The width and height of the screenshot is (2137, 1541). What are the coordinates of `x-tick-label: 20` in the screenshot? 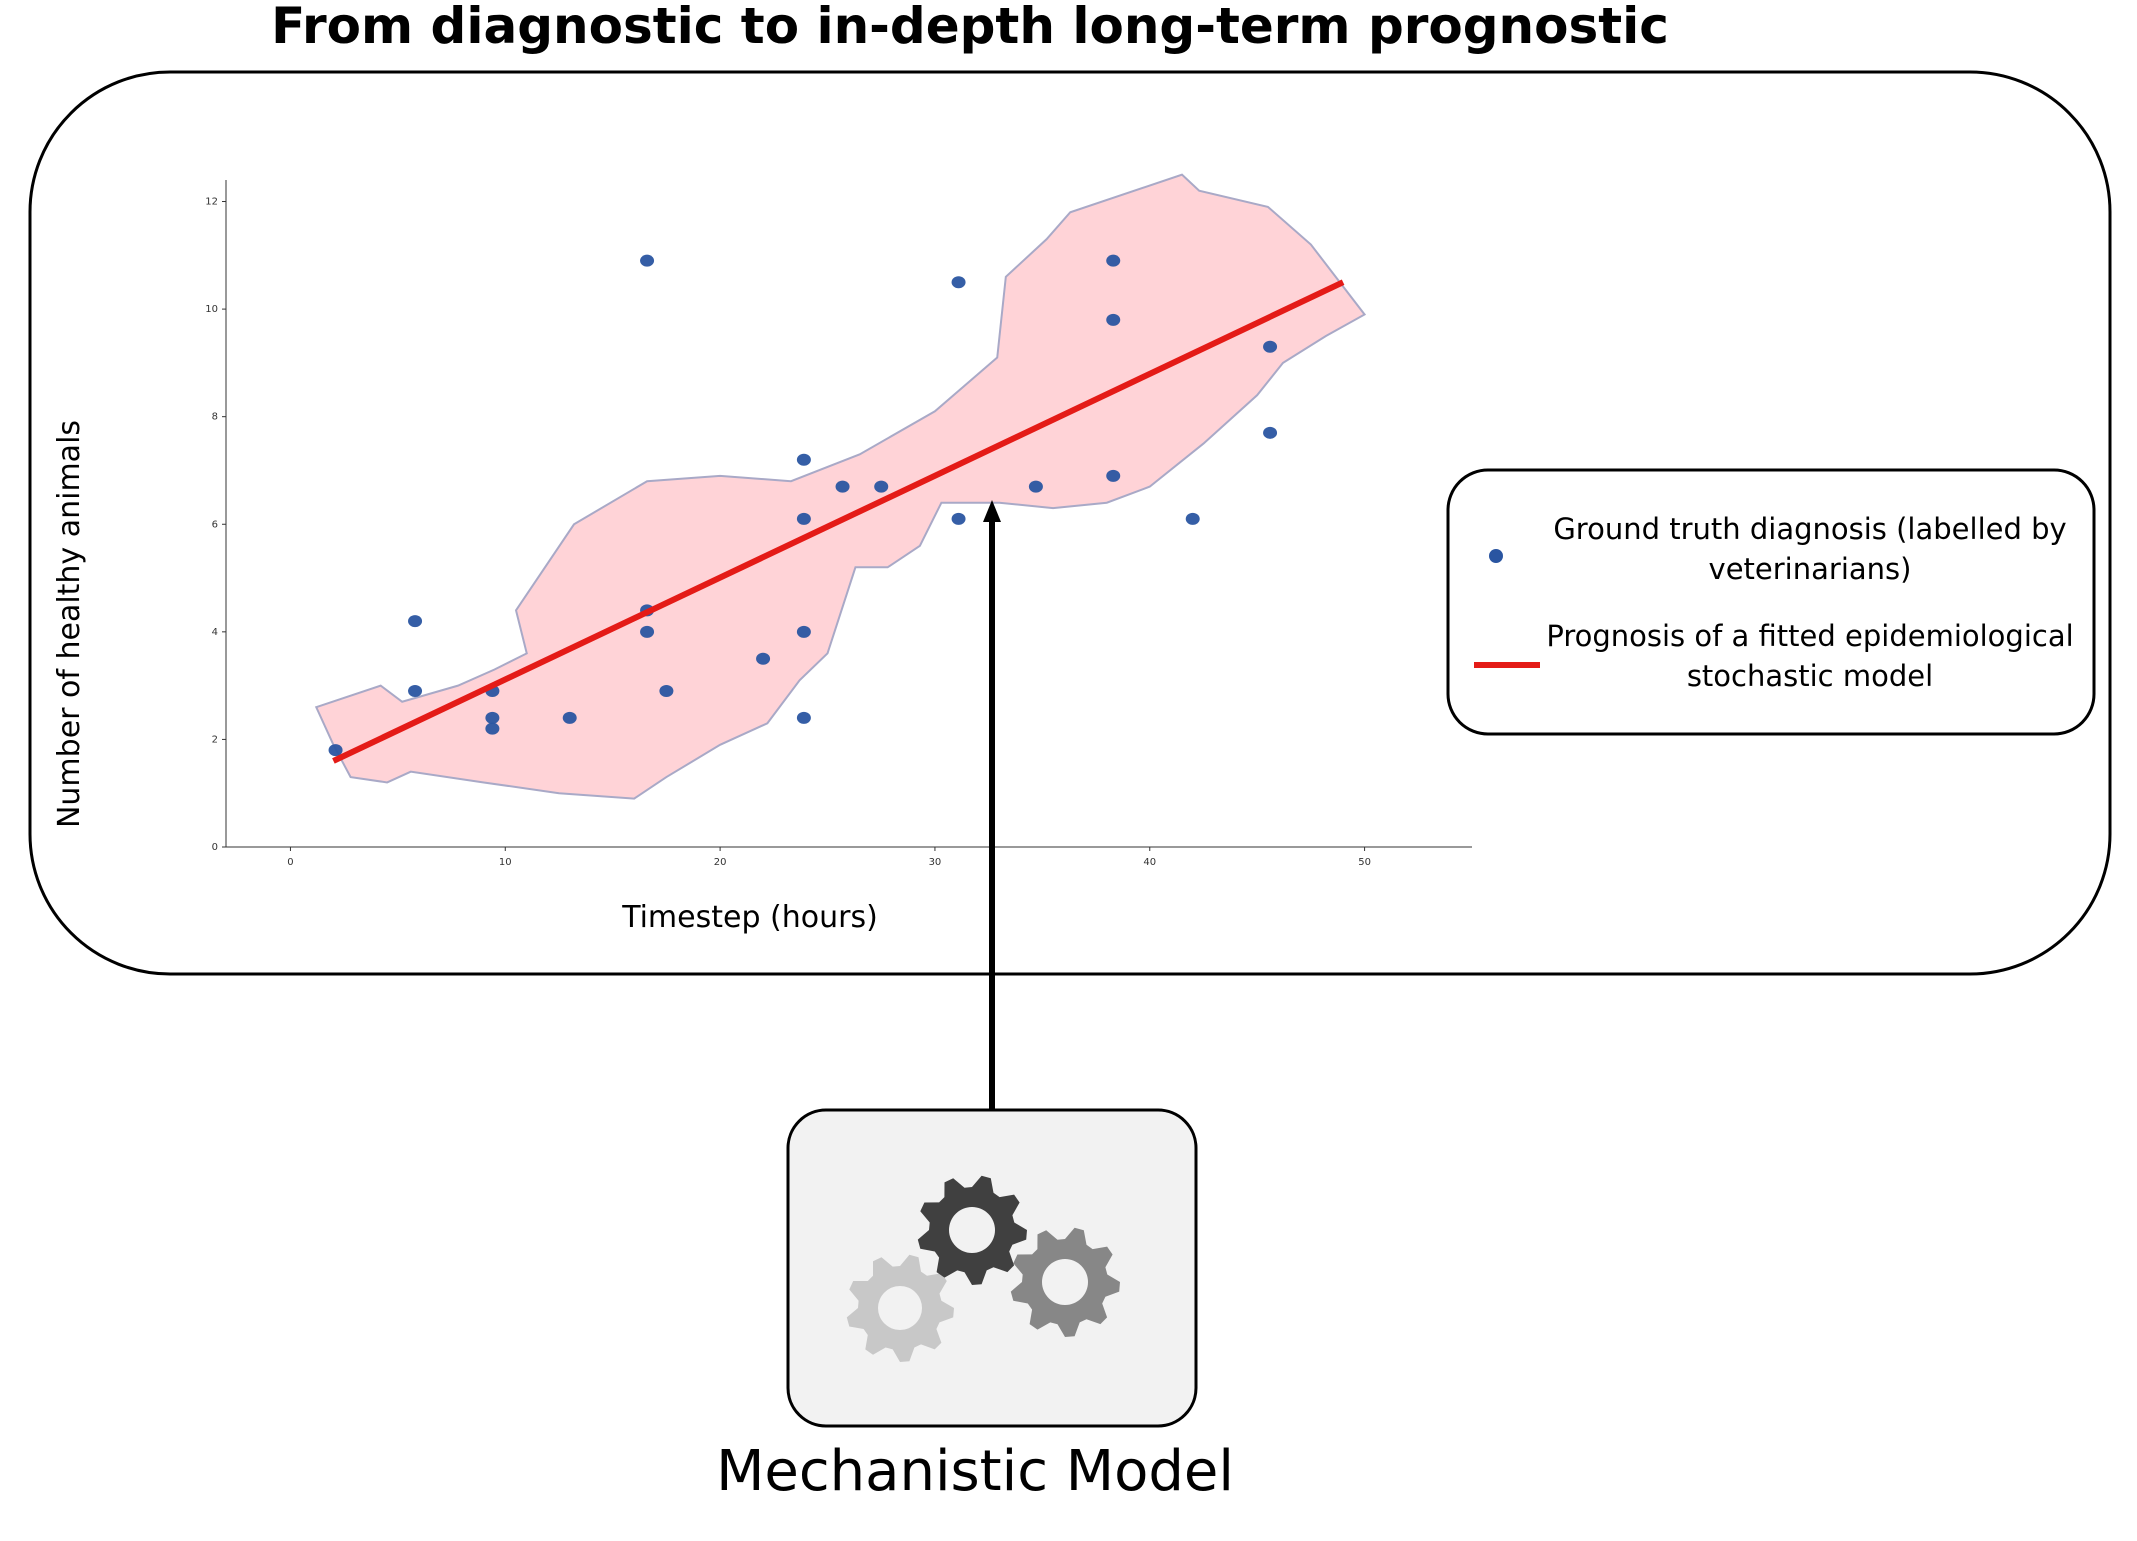 It's located at (720, 862).